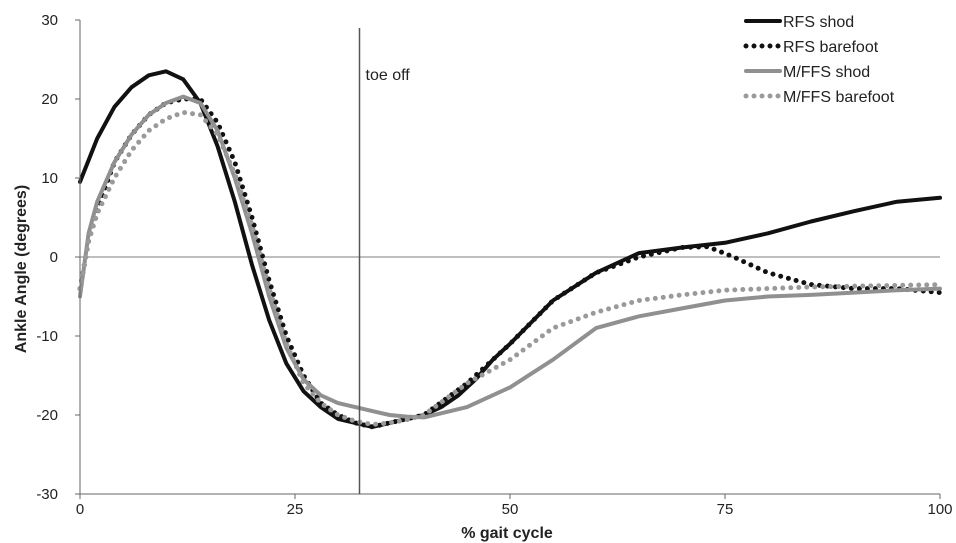  Describe the element at coordinates (49, 20) in the screenshot. I see `y-tick-label: 30` at that location.